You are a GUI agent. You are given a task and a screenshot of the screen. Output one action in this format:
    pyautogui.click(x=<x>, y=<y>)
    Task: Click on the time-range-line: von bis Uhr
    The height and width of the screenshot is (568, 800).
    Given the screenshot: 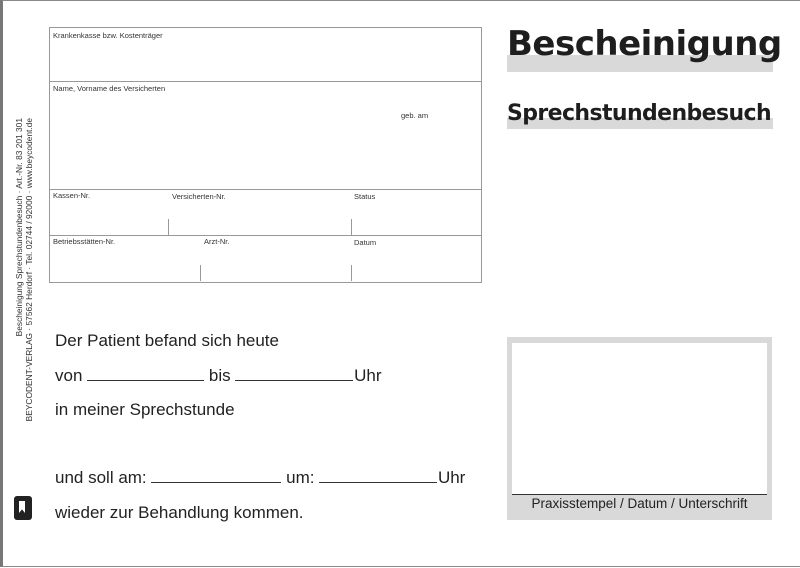 What is the action you would take?
    pyautogui.click(x=218, y=376)
    